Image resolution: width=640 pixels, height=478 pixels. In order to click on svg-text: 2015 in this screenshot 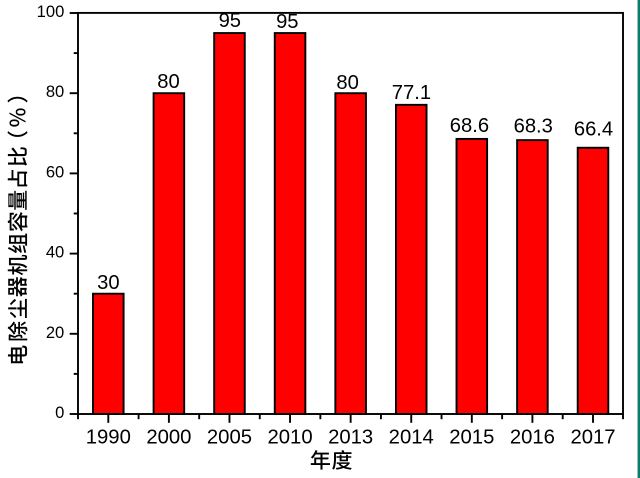, I will do `click(471, 437)`.